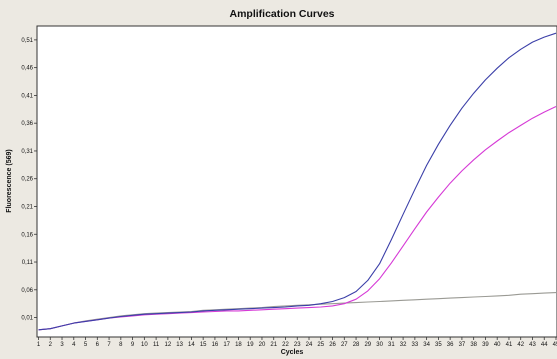 The height and width of the screenshot is (359, 557). Describe the element at coordinates (27, 41) in the screenshot. I see `y-tick-label: 0,51` at that location.